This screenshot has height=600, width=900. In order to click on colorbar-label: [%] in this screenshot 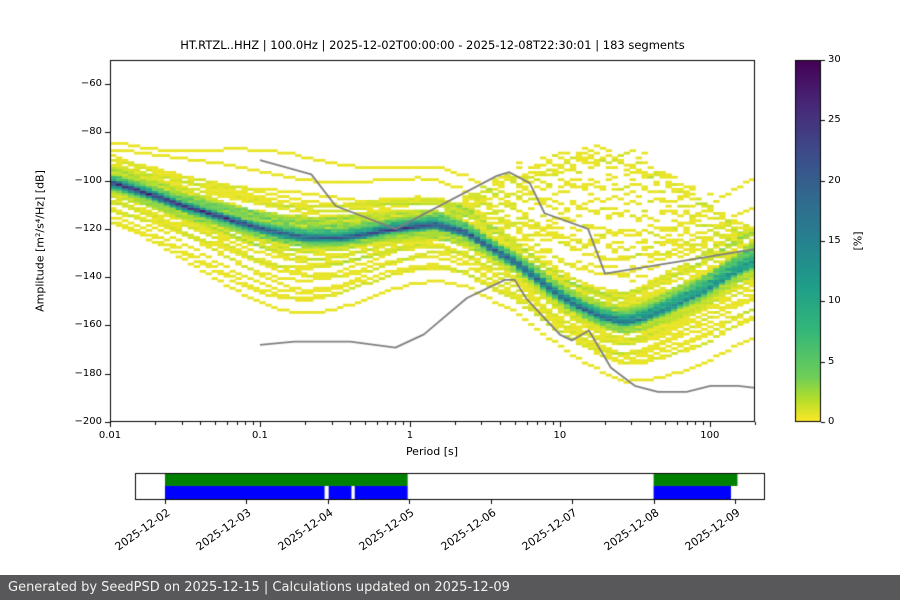, I will do `click(858, 241)`.